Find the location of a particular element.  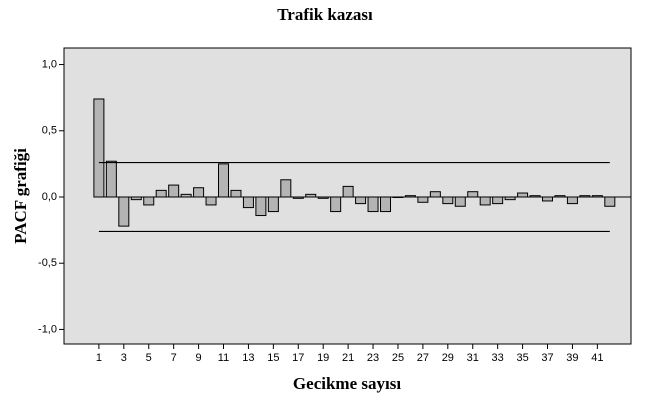

x-tick-label: 7 is located at coordinates (174, 358).